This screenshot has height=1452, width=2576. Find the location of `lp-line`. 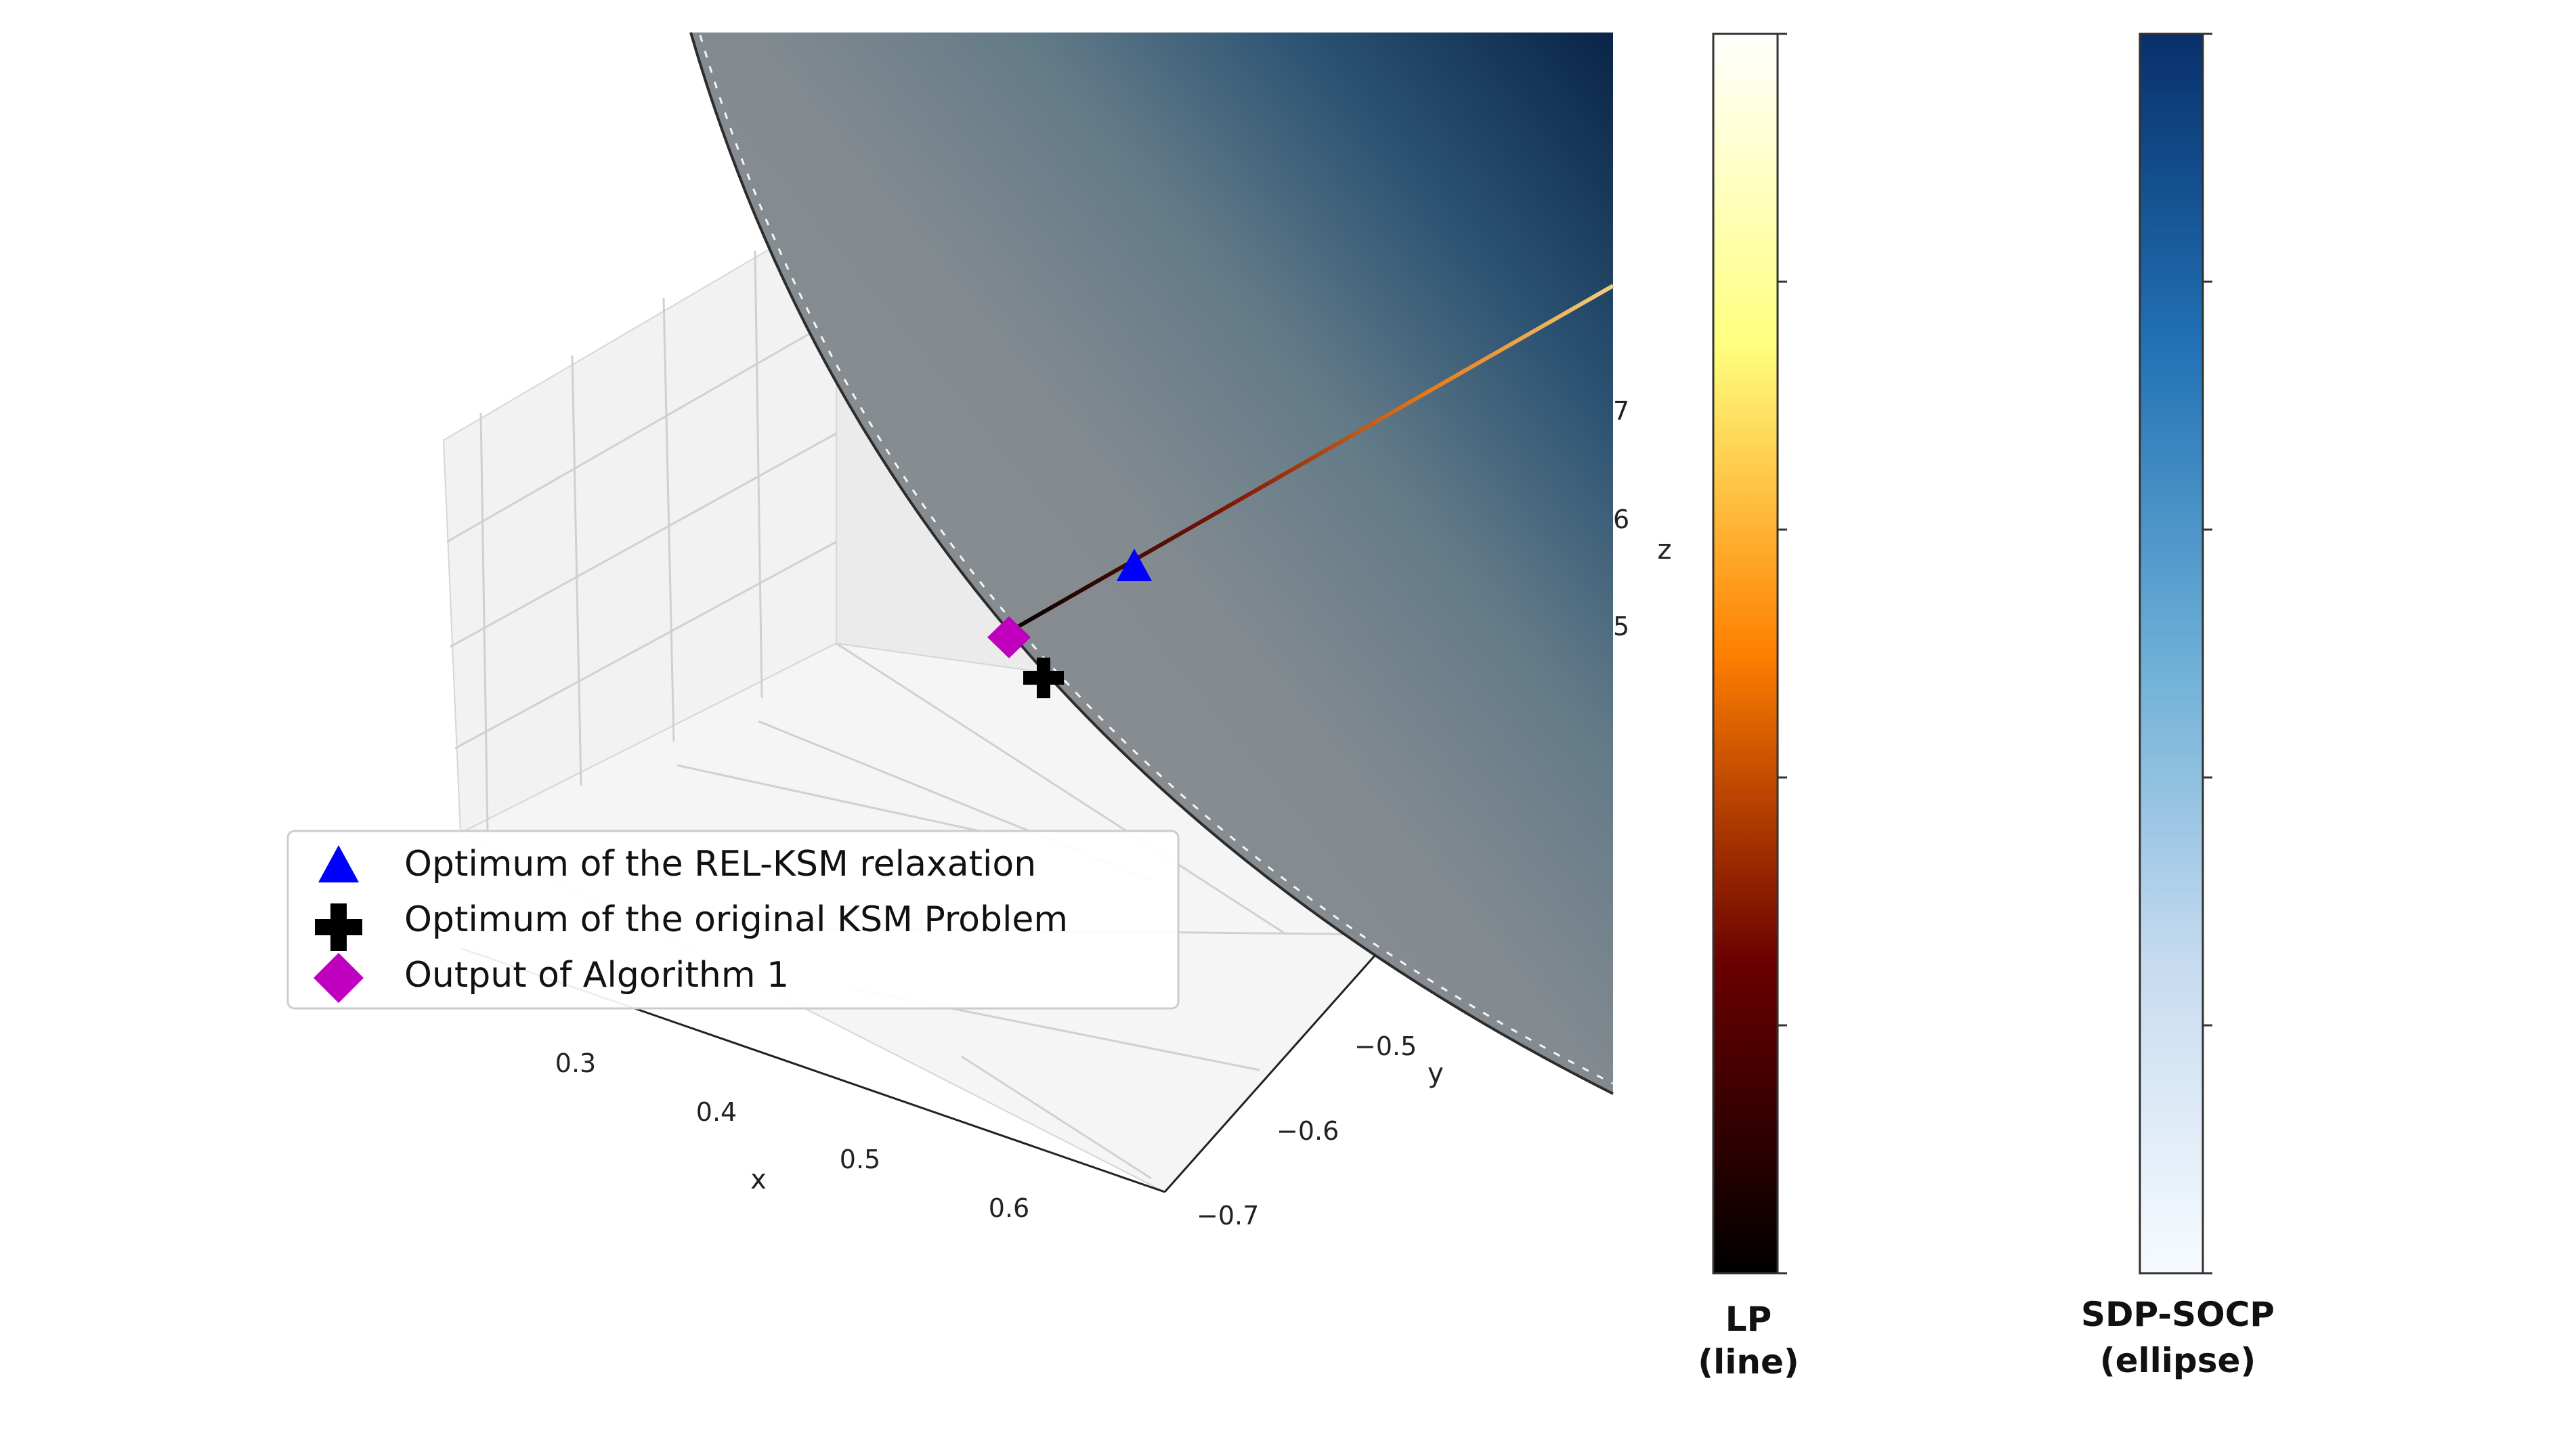

lp-line is located at coordinates (1312, 458).